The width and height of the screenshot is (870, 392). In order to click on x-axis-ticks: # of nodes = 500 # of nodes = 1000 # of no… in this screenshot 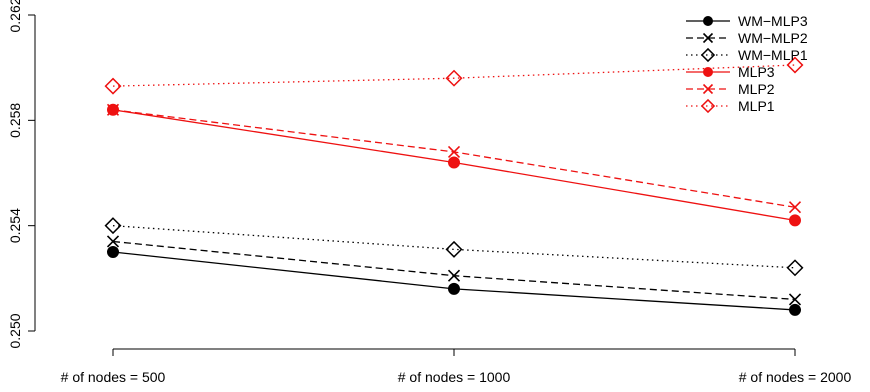, I will do `click(456, 367)`.